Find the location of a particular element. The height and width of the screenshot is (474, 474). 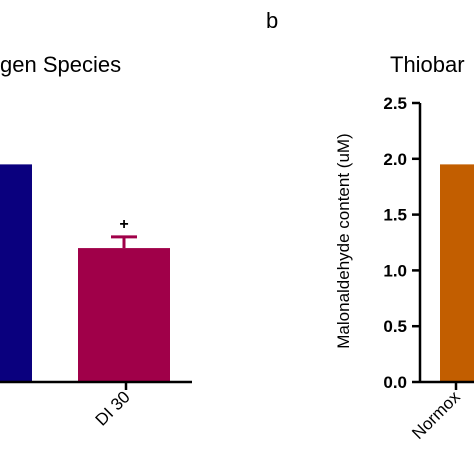

panel-label-b: b is located at coordinates (272, 20).